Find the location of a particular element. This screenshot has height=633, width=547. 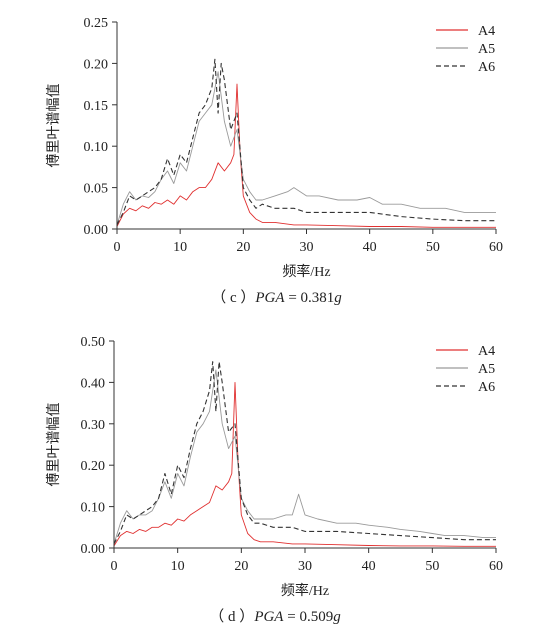

figure-caption: （ c ）PGA = 0.381g is located at coordinates (276, 297).